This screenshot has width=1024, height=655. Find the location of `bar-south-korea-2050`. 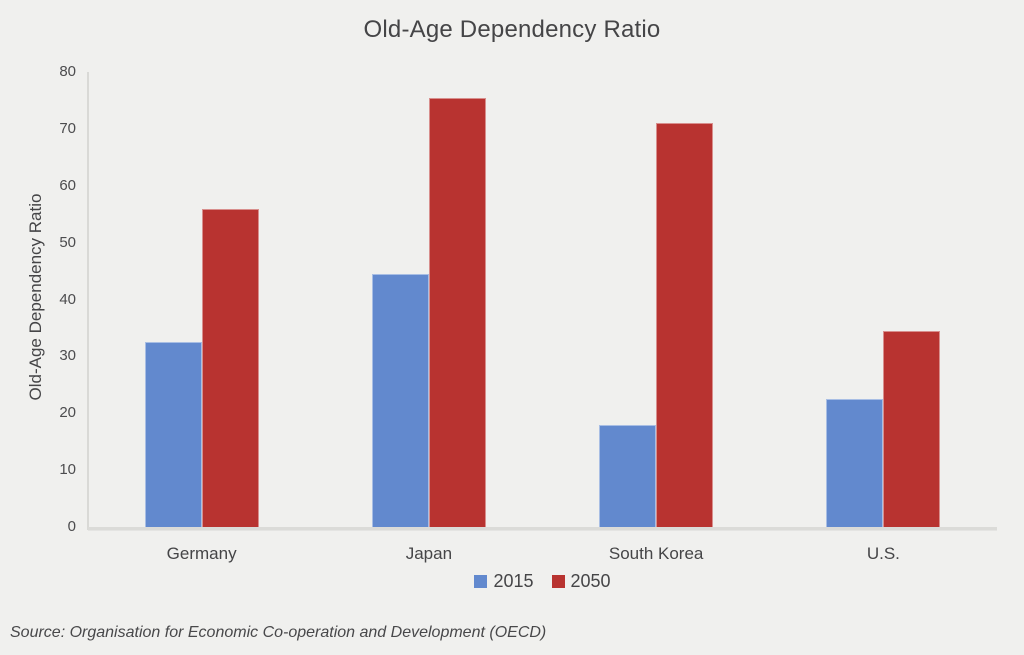

bar-south-korea-2050 is located at coordinates (685, 325).